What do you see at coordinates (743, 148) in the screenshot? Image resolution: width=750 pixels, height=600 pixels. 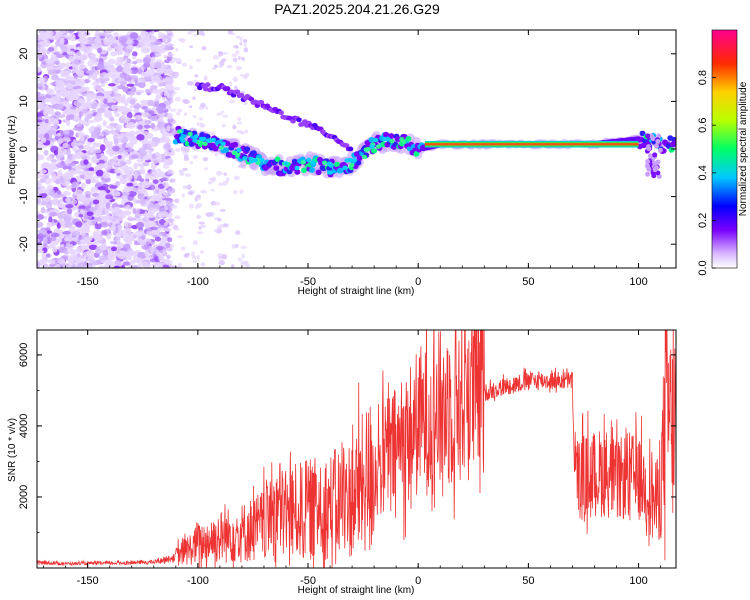 I see `colorbar-label: Normalized spectral amplitude` at bounding box center [743, 148].